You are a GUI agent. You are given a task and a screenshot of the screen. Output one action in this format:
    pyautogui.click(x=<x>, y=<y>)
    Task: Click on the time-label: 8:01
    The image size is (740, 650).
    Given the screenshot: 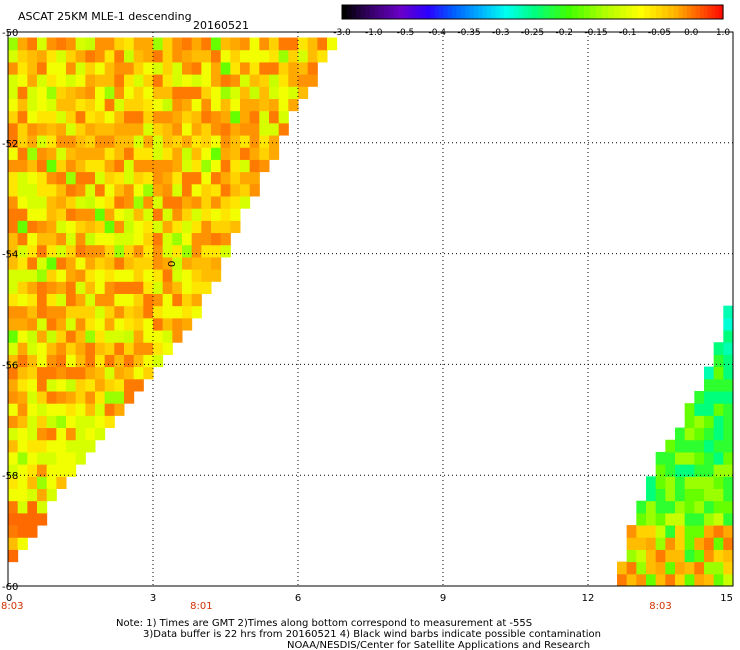 What is the action you would take?
    pyautogui.click(x=201, y=606)
    